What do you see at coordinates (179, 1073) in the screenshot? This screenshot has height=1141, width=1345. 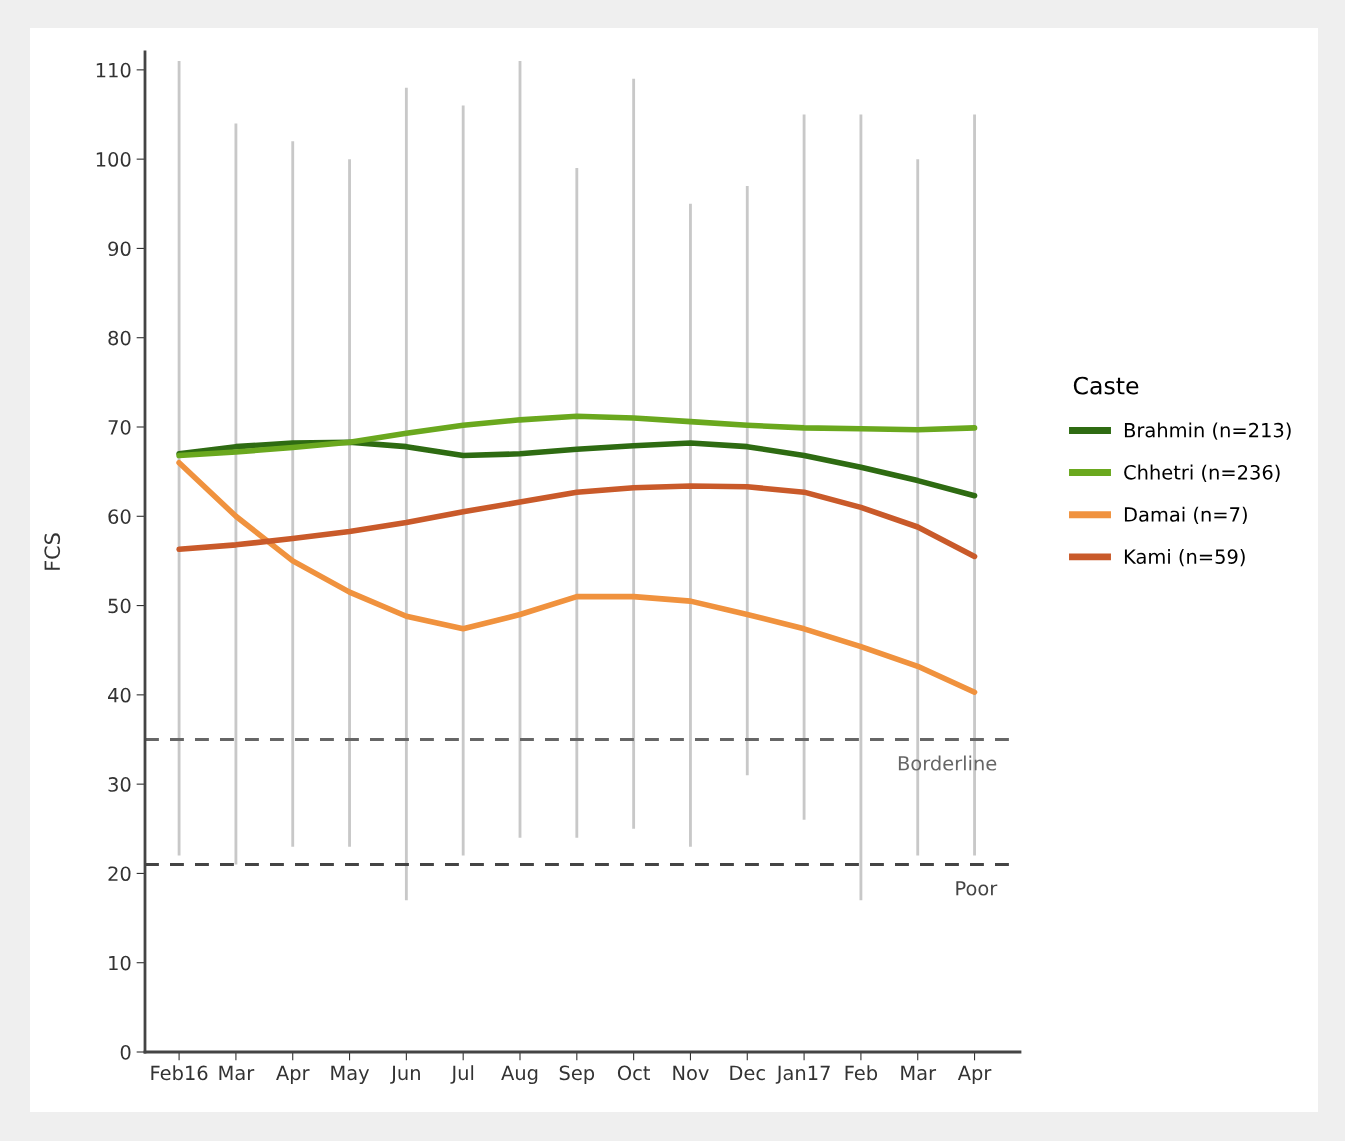 I see `x-tick-label: Feb16` at bounding box center [179, 1073].